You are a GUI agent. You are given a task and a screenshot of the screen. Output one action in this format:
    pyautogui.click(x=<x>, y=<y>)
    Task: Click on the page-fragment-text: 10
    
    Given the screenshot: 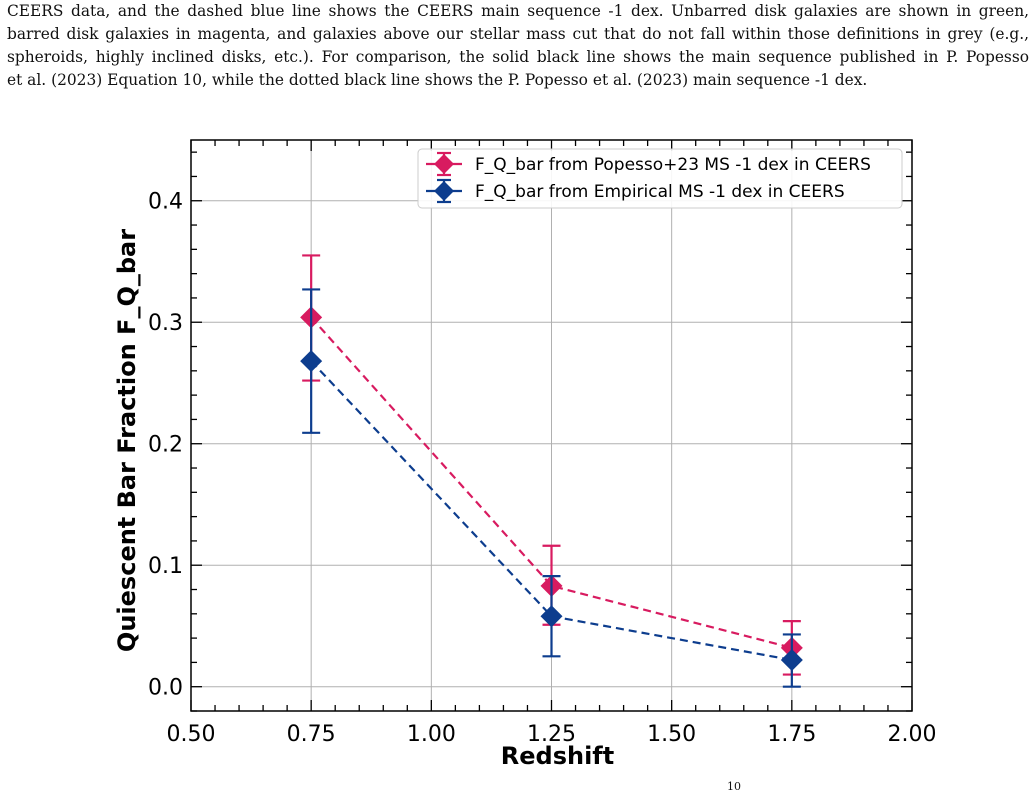 What is the action you would take?
    pyautogui.click(x=734, y=786)
    